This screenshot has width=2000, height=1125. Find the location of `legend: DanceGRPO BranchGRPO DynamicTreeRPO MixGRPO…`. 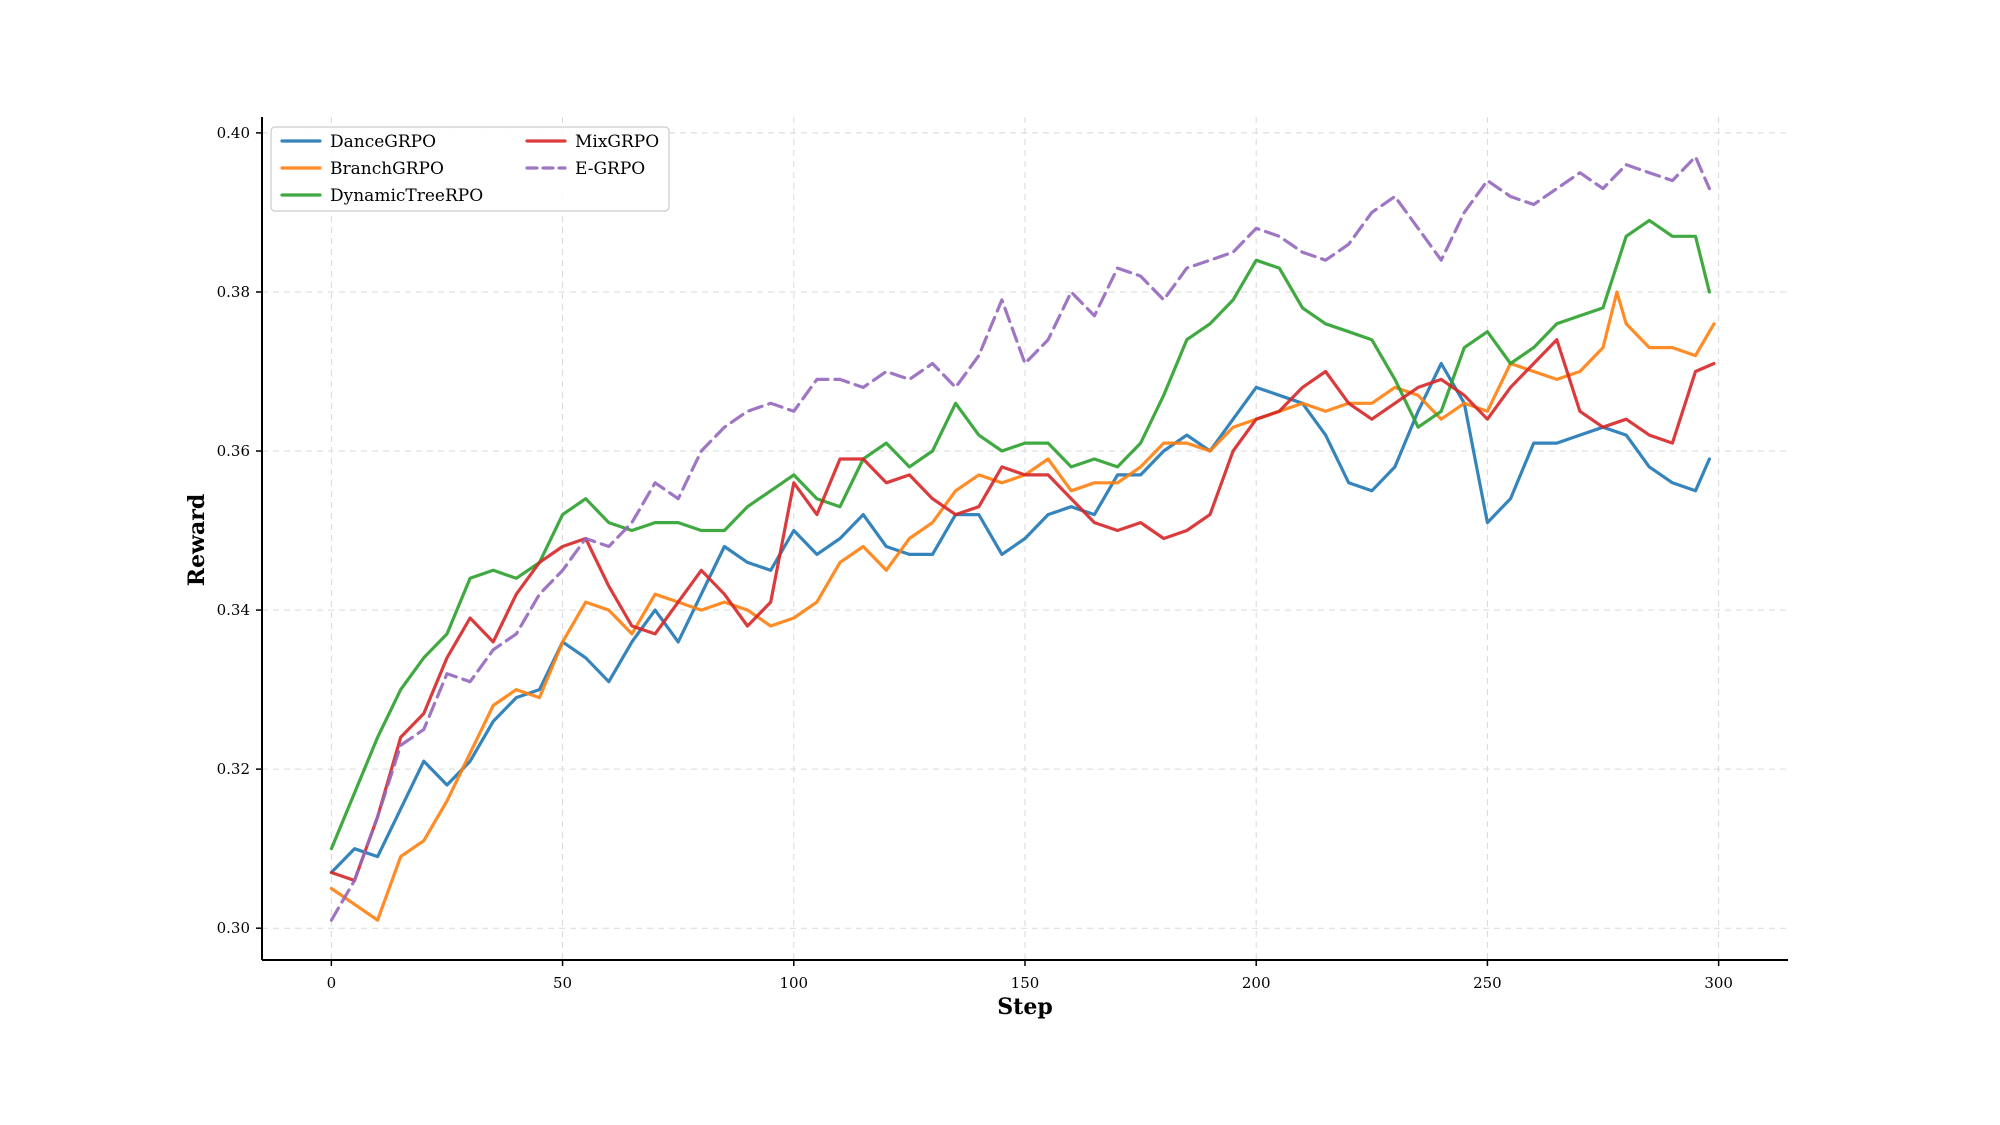

legend: DanceGRPO BranchGRPO DynamicTreeRPO MixGRPO… is located at coordinates (470, 169).